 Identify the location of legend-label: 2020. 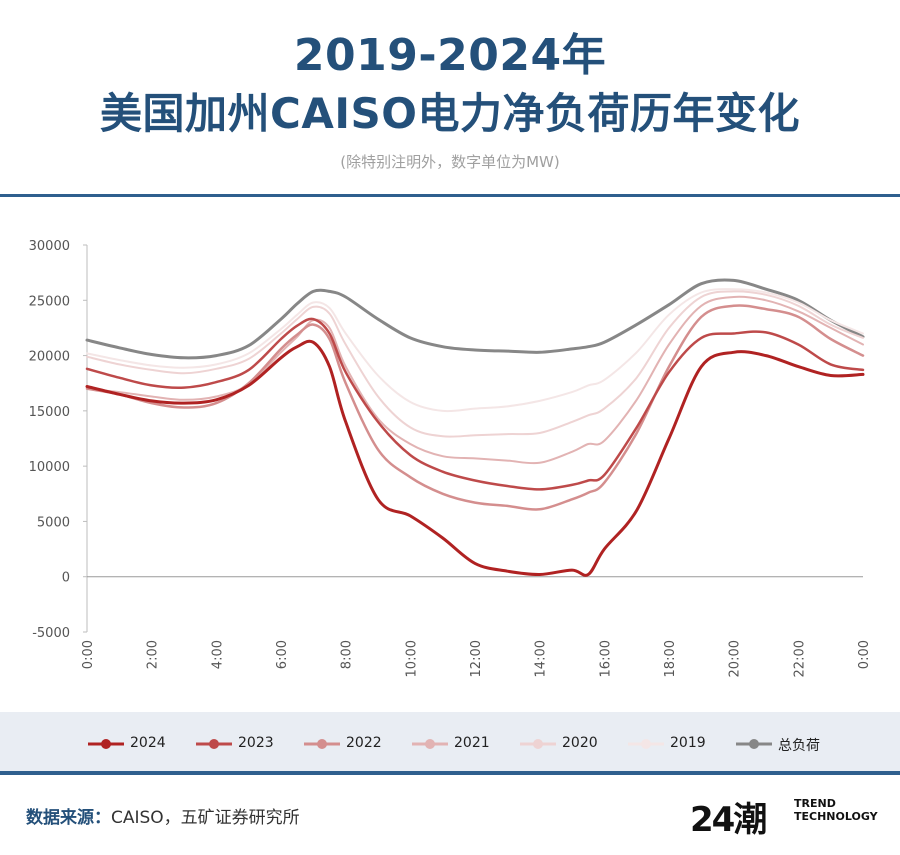
(580, 743).